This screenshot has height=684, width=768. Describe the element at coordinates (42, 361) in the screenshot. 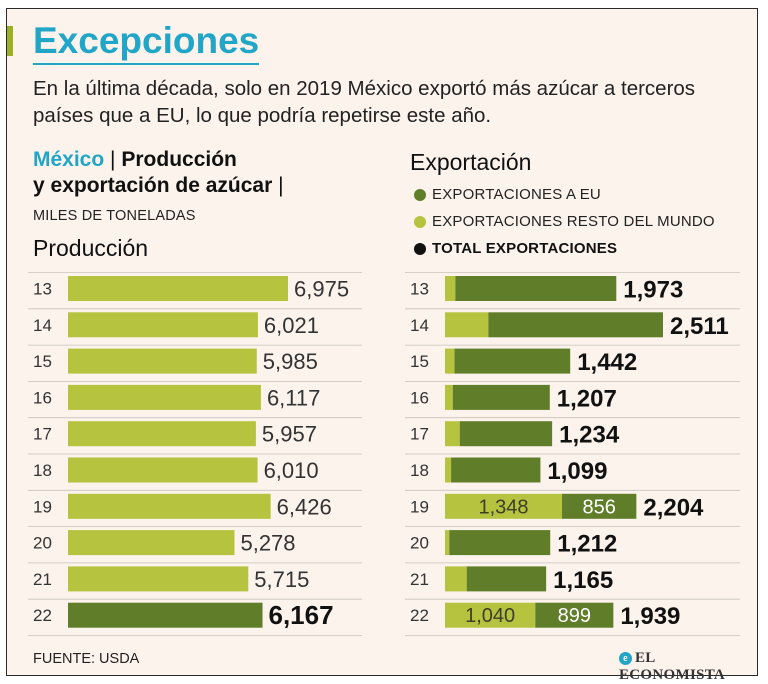

I see `production-year-label: 15` at that location.